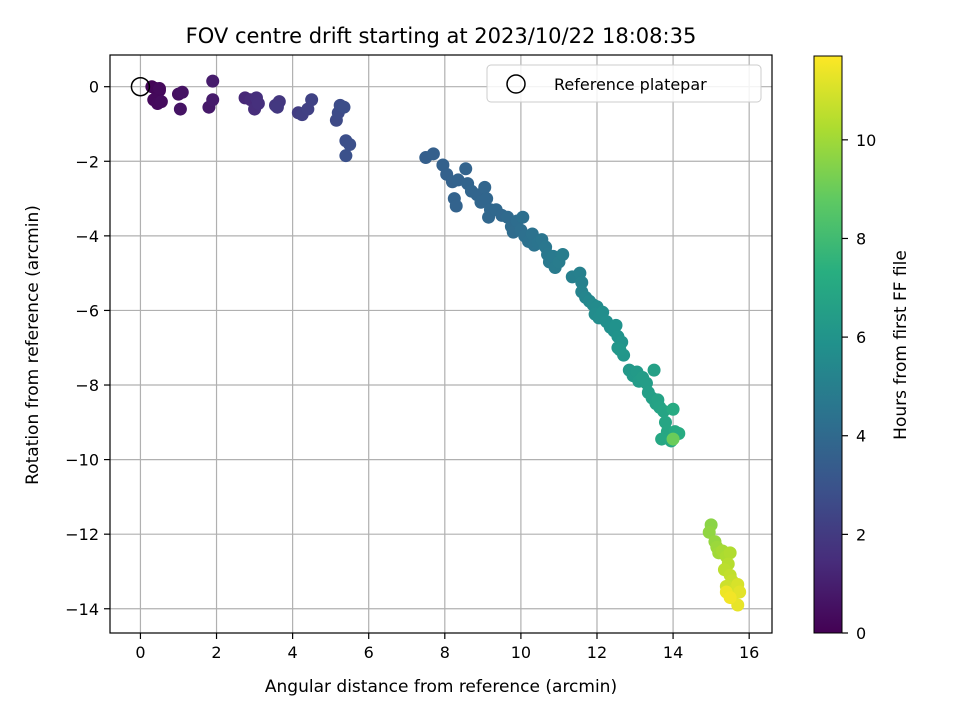  I want to click on legend: Reference platepar, so click(624, 83).